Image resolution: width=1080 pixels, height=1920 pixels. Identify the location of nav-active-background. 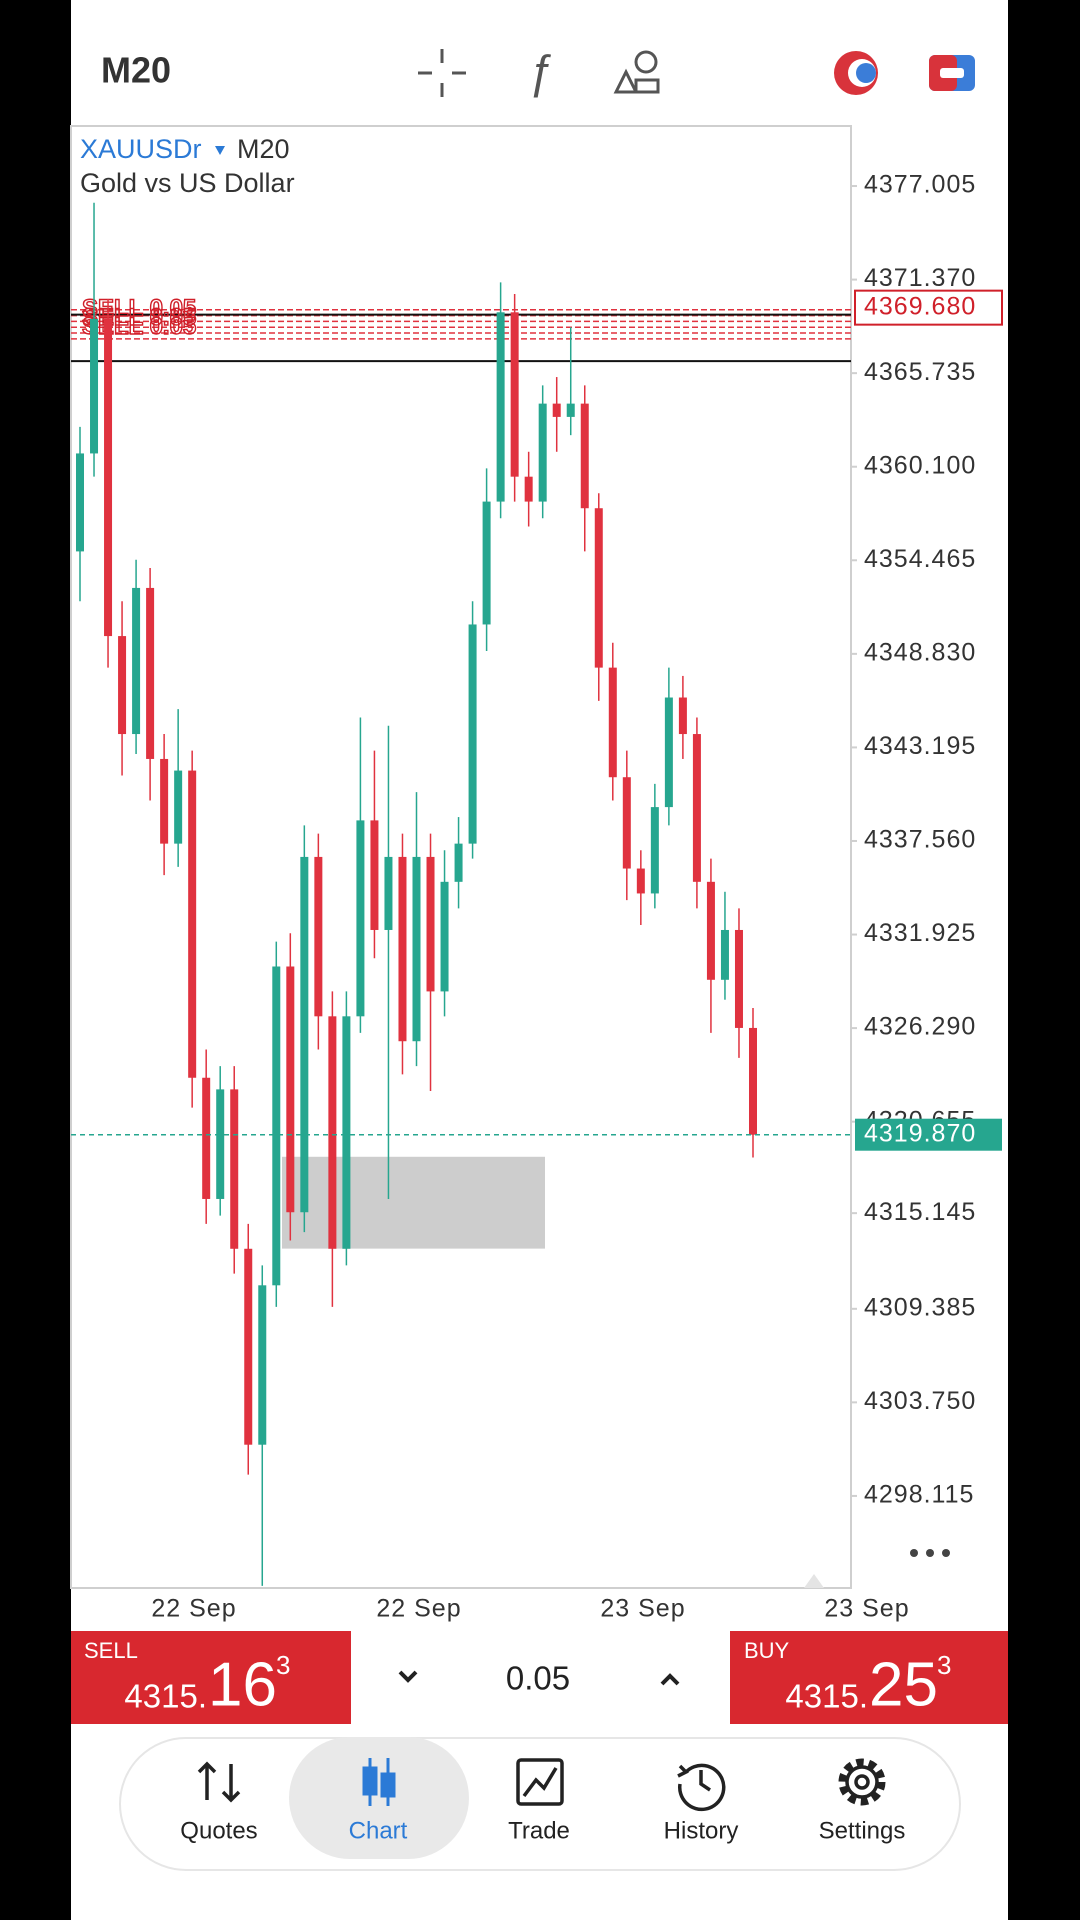
(379, 1798).